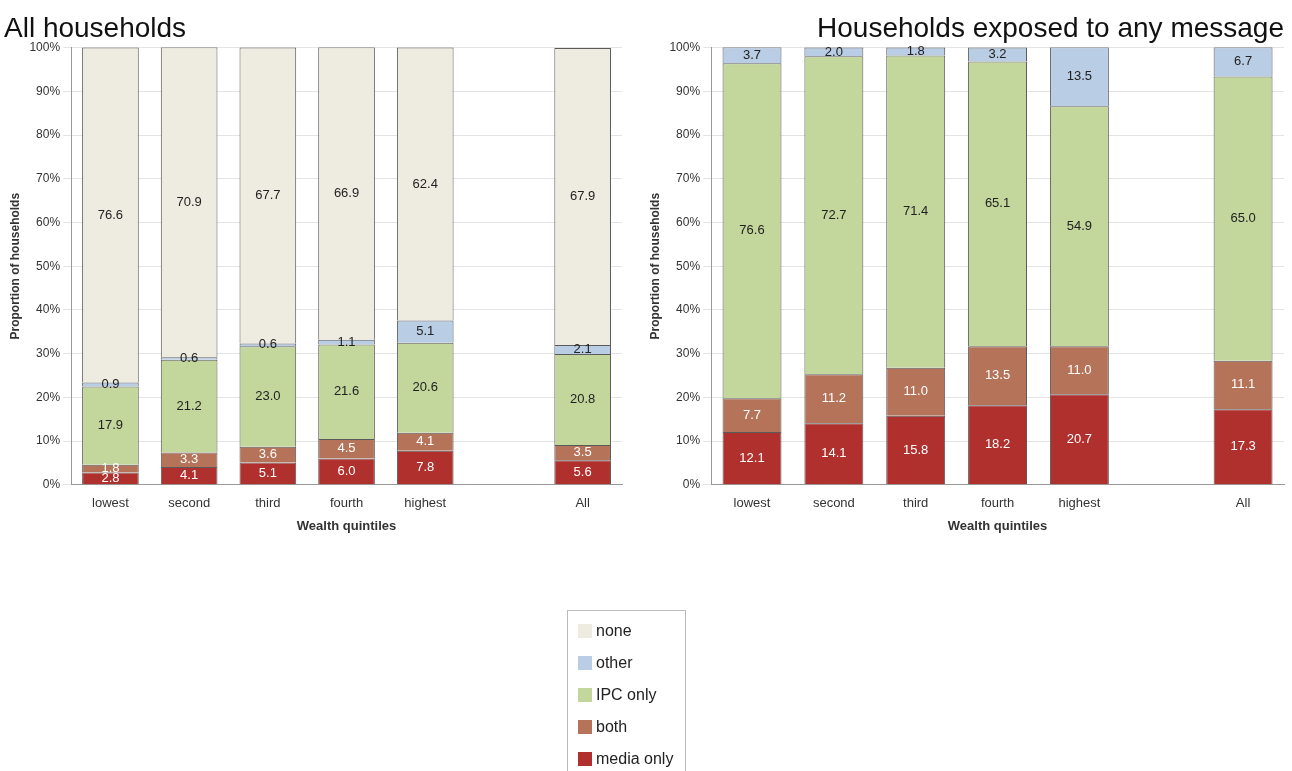  What do you see at coordinates (189, 201) in the screenshot?
I see `data-label: 70.9` at bounding box center [189, 201].